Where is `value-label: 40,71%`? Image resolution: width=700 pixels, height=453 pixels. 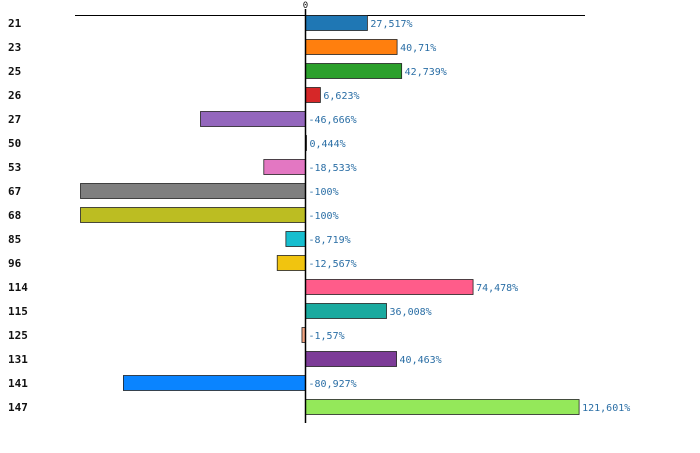
value-label: 40,71% is located at coordinates (418, 48).